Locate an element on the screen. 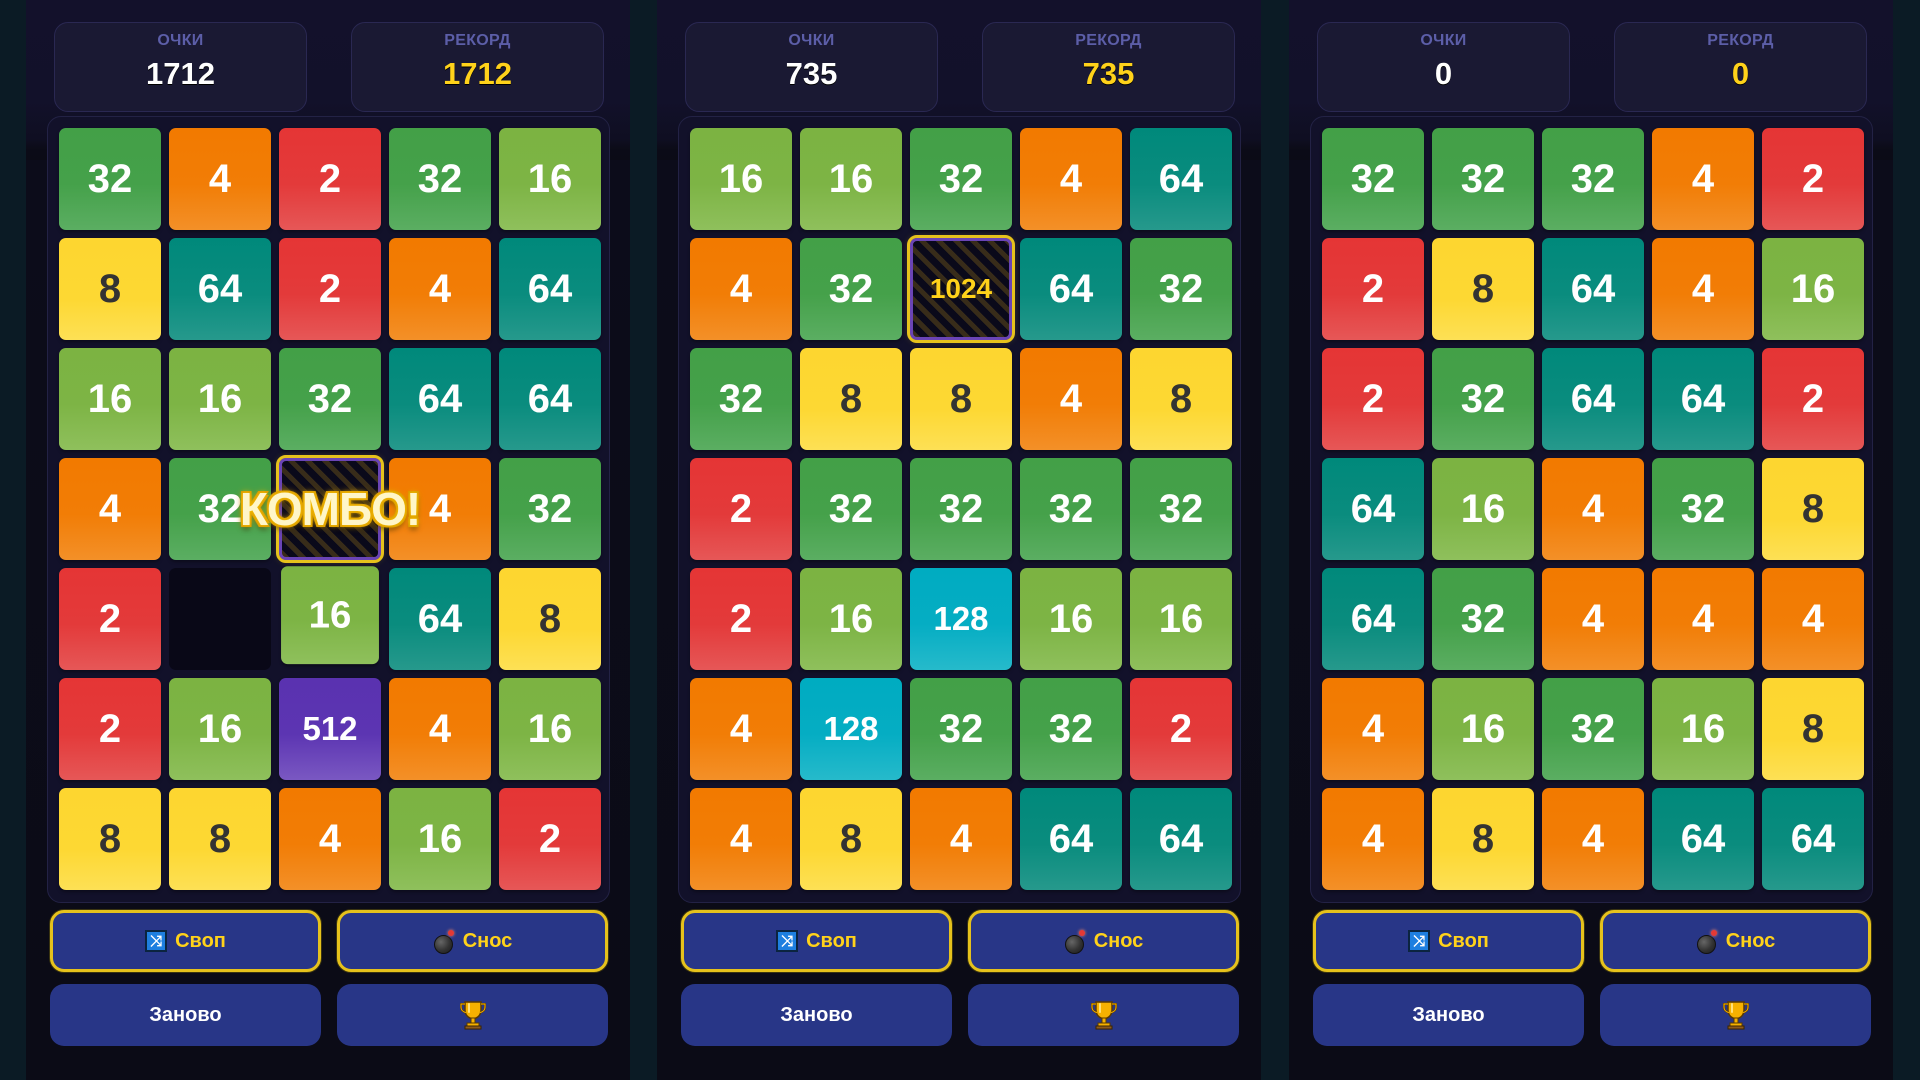 This screenshot has width=1920, height=1080. empty-cell is located at coordinates (220, 619).